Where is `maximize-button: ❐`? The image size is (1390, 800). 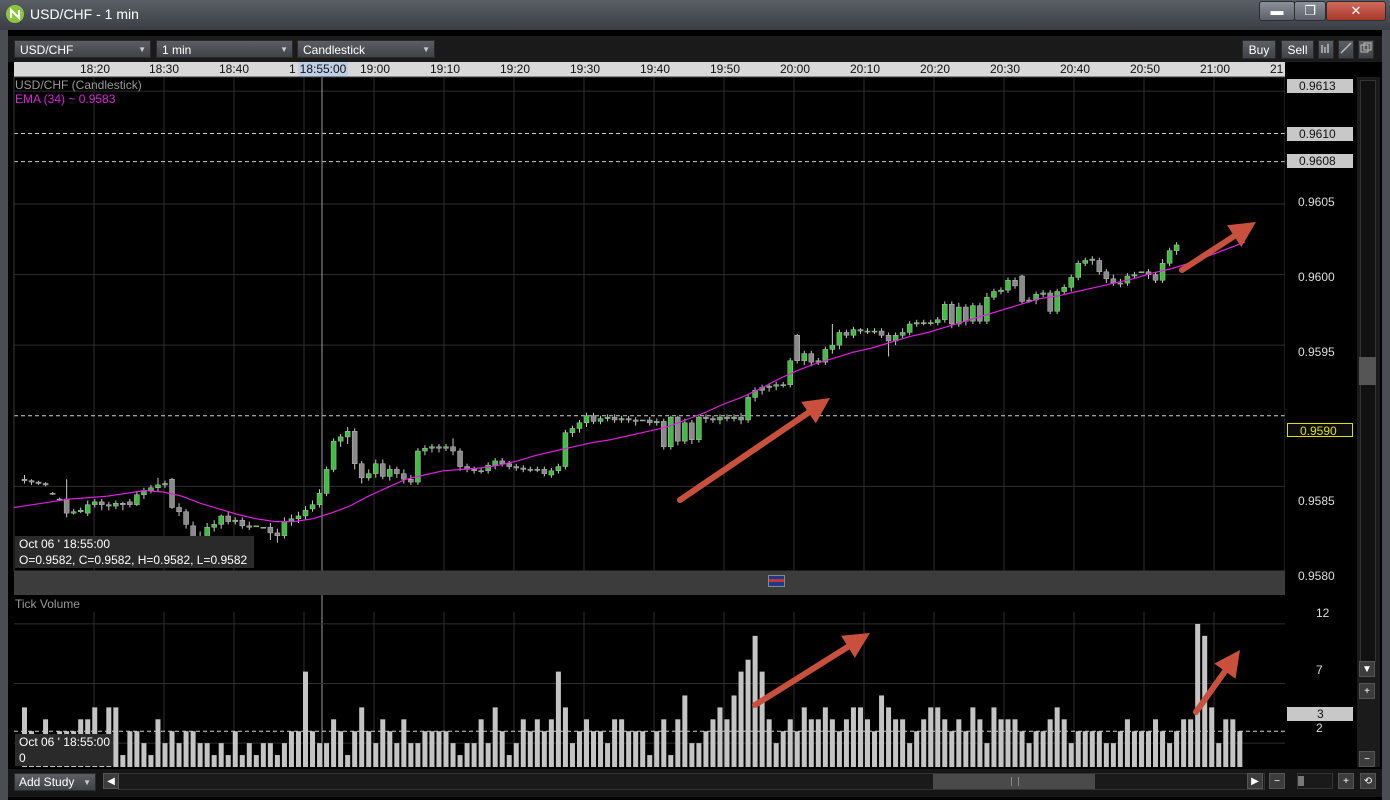
maximize-button: ❐ is located at coordinates (1310, 11).